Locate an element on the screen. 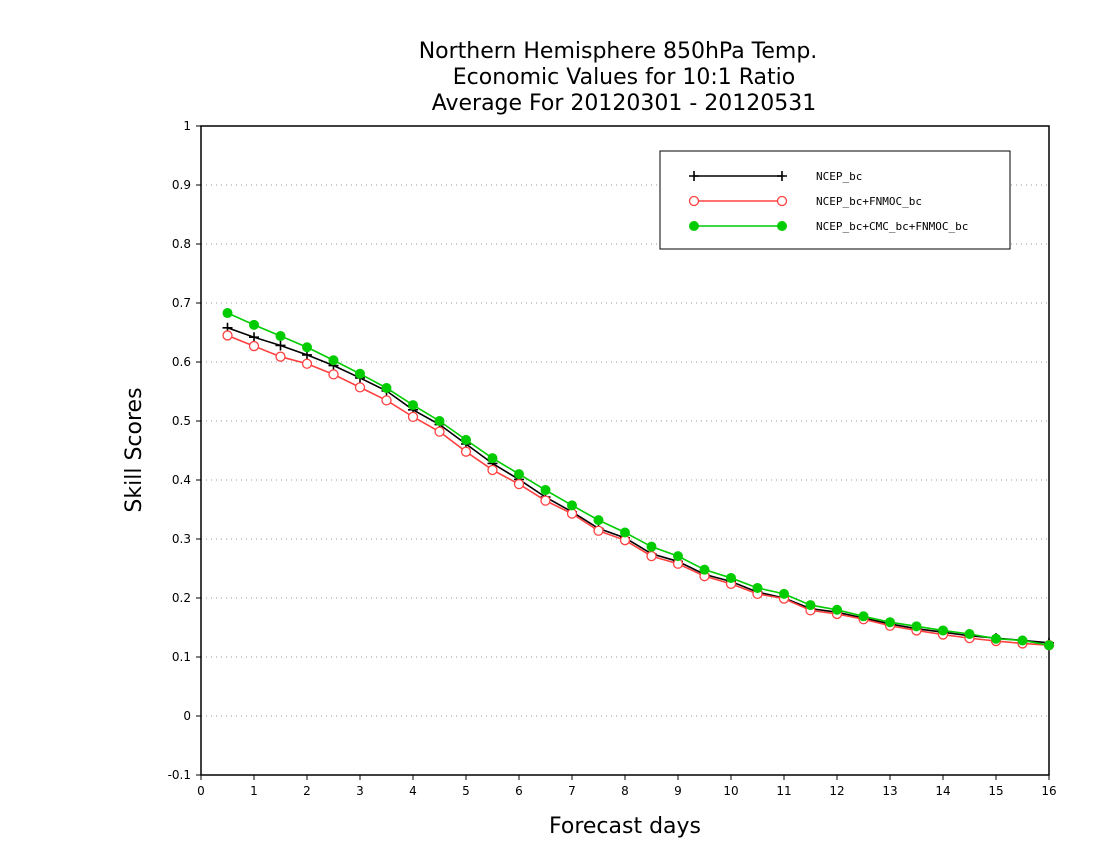  x-tick-label: 2 is located at coordinates (307, 791).